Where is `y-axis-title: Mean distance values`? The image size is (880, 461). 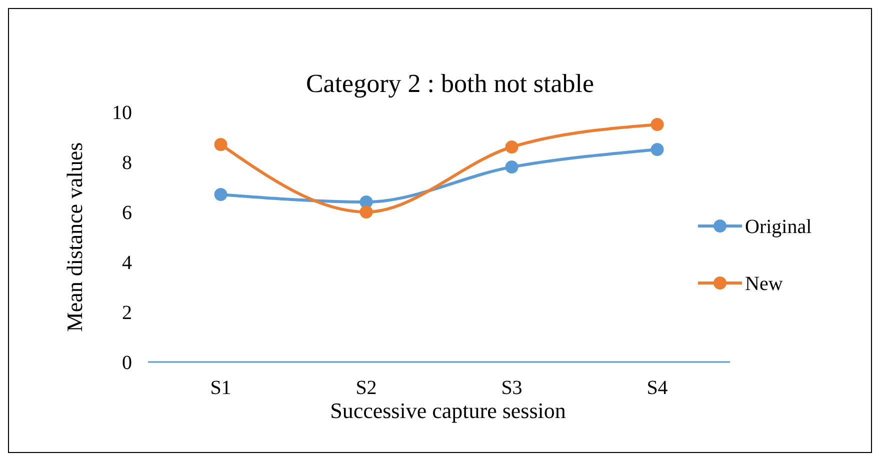
y-axis-title: Mean distance values is located at coordinates (74, 237).